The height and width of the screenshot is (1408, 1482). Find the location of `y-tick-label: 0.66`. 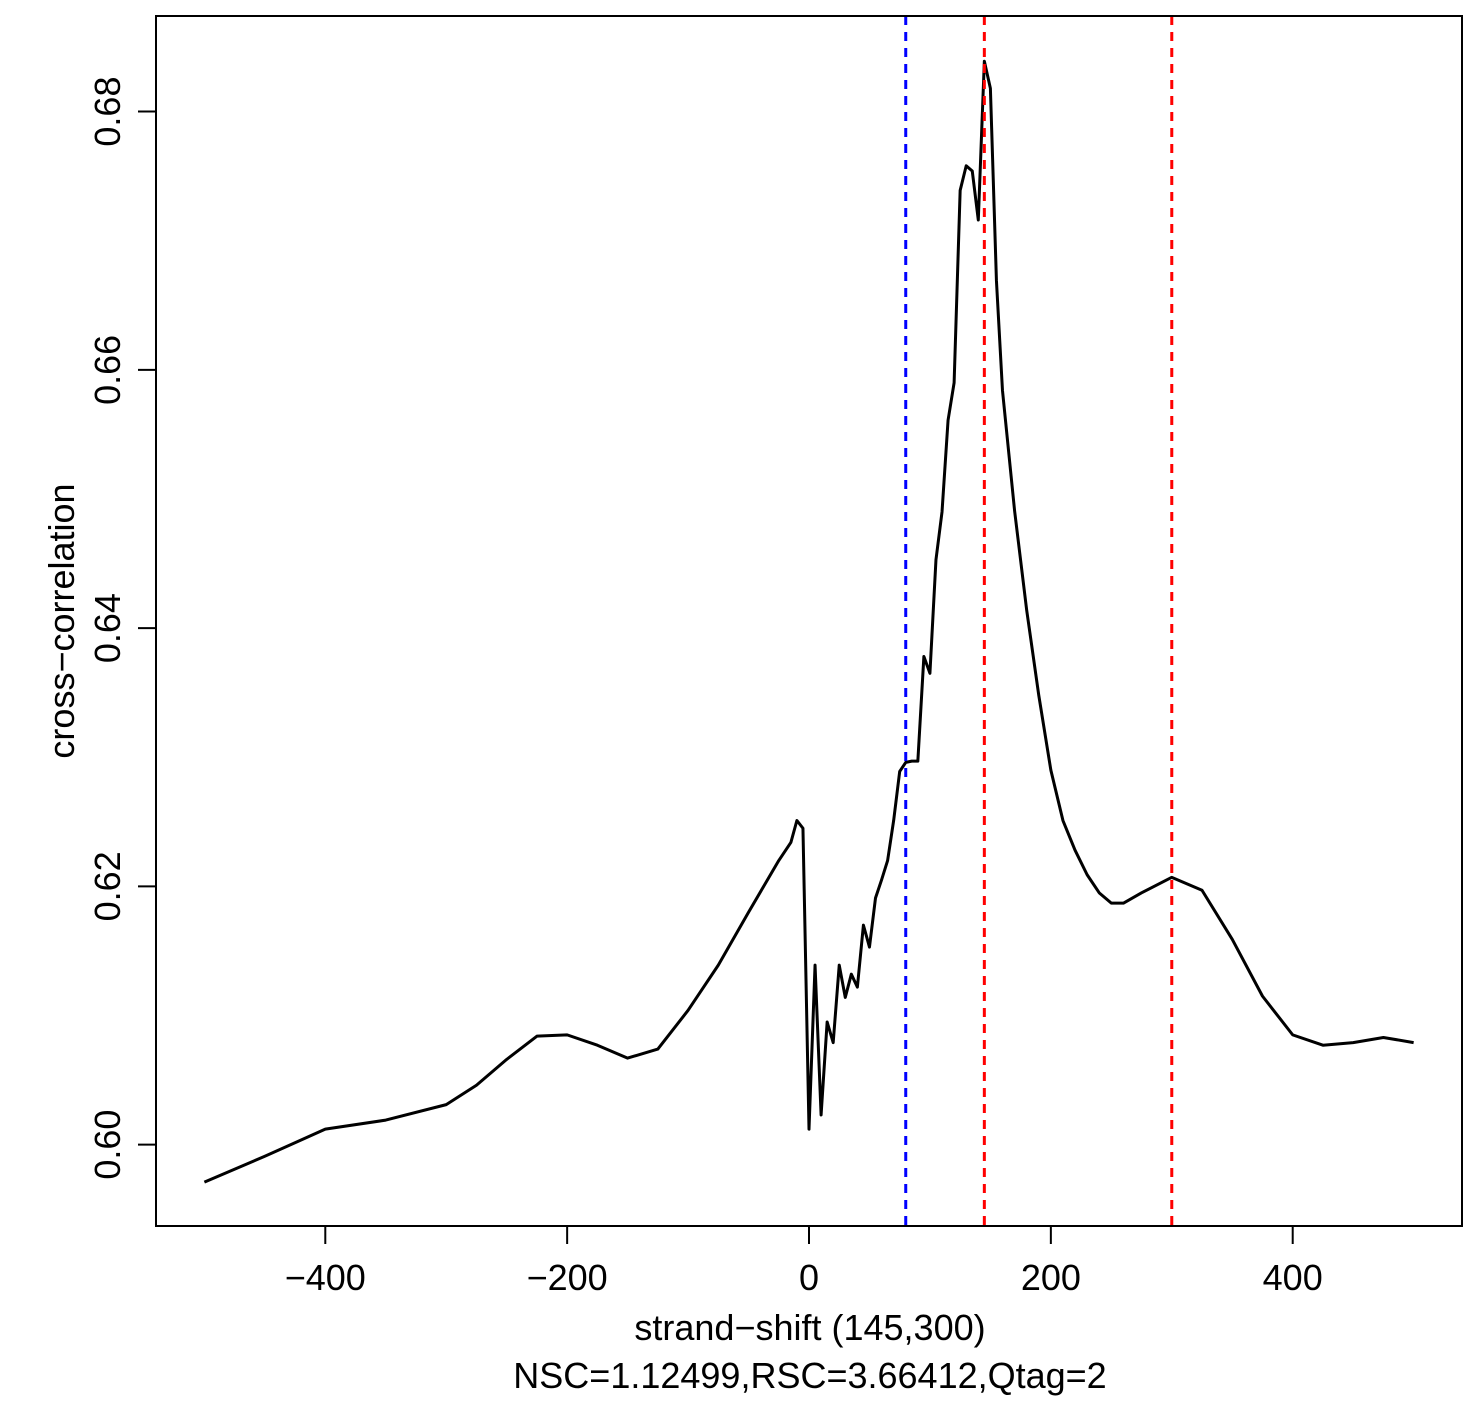

y-tick-label: 0.66 is located at coordinates (107, 370).